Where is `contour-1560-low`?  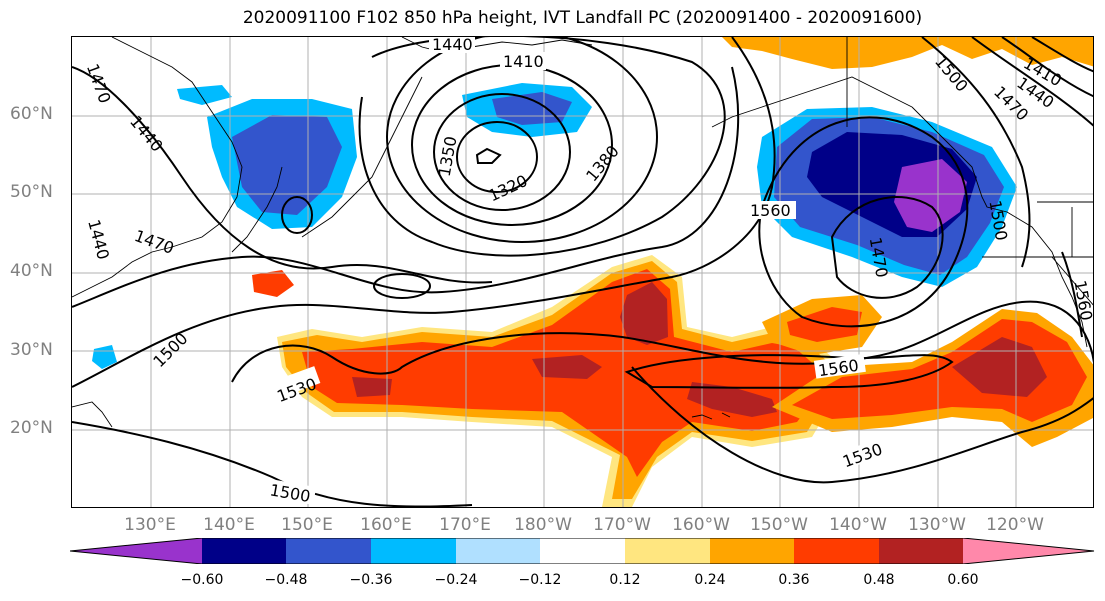 contour-1560-low is located at coordinates (863, 222).